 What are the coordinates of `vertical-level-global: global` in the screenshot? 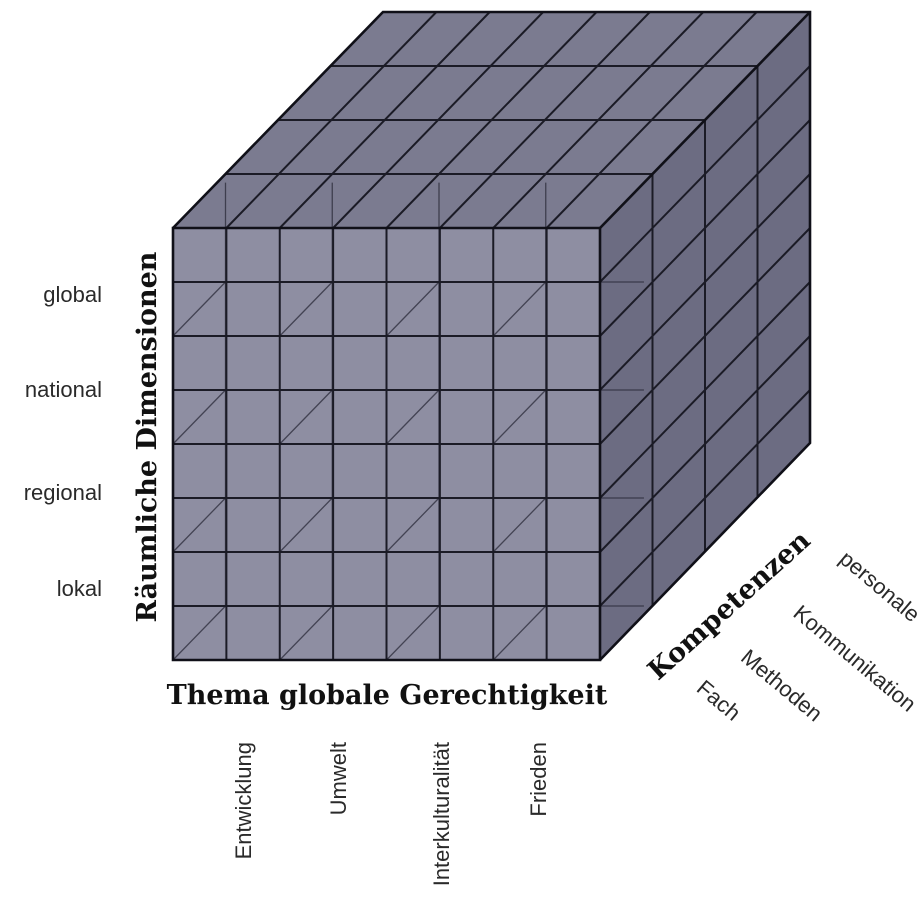 It's located at (72, 294).